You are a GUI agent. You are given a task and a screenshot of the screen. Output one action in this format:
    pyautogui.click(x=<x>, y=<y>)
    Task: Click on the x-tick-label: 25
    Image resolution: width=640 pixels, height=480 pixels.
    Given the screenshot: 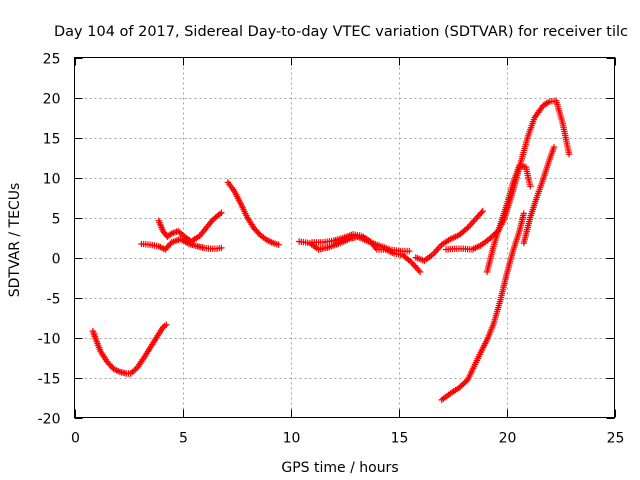 What is the action you would take?
    pyautogui.click(x=616, y=439)
    